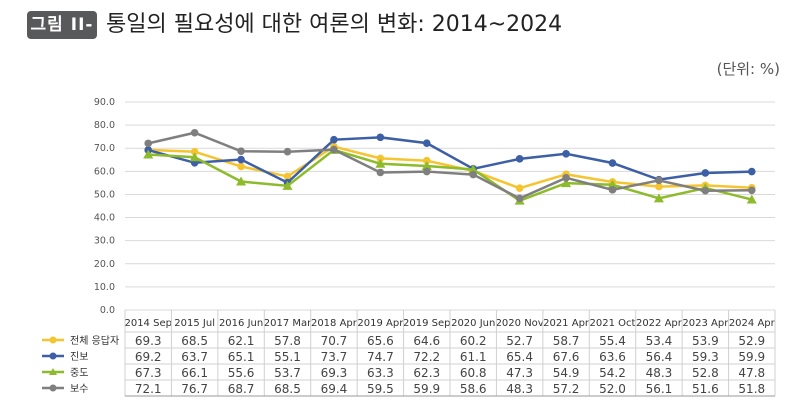 The width and height of the screenshot is (800, 405). What do you see at coordinates (751, 357) in the screenshot?
I see `data-label: 59.9` at bounding box center [751, 357].